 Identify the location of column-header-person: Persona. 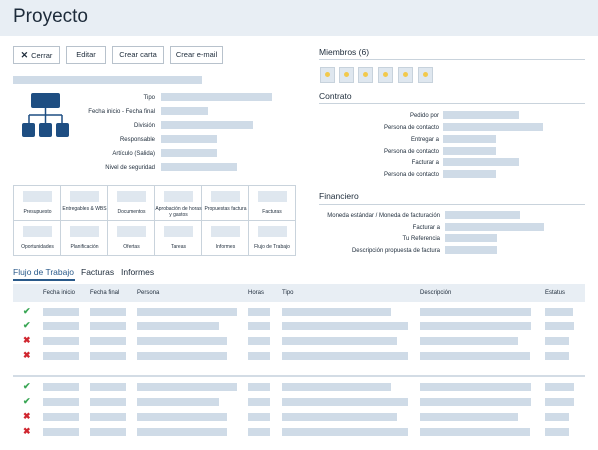
(148, 293).